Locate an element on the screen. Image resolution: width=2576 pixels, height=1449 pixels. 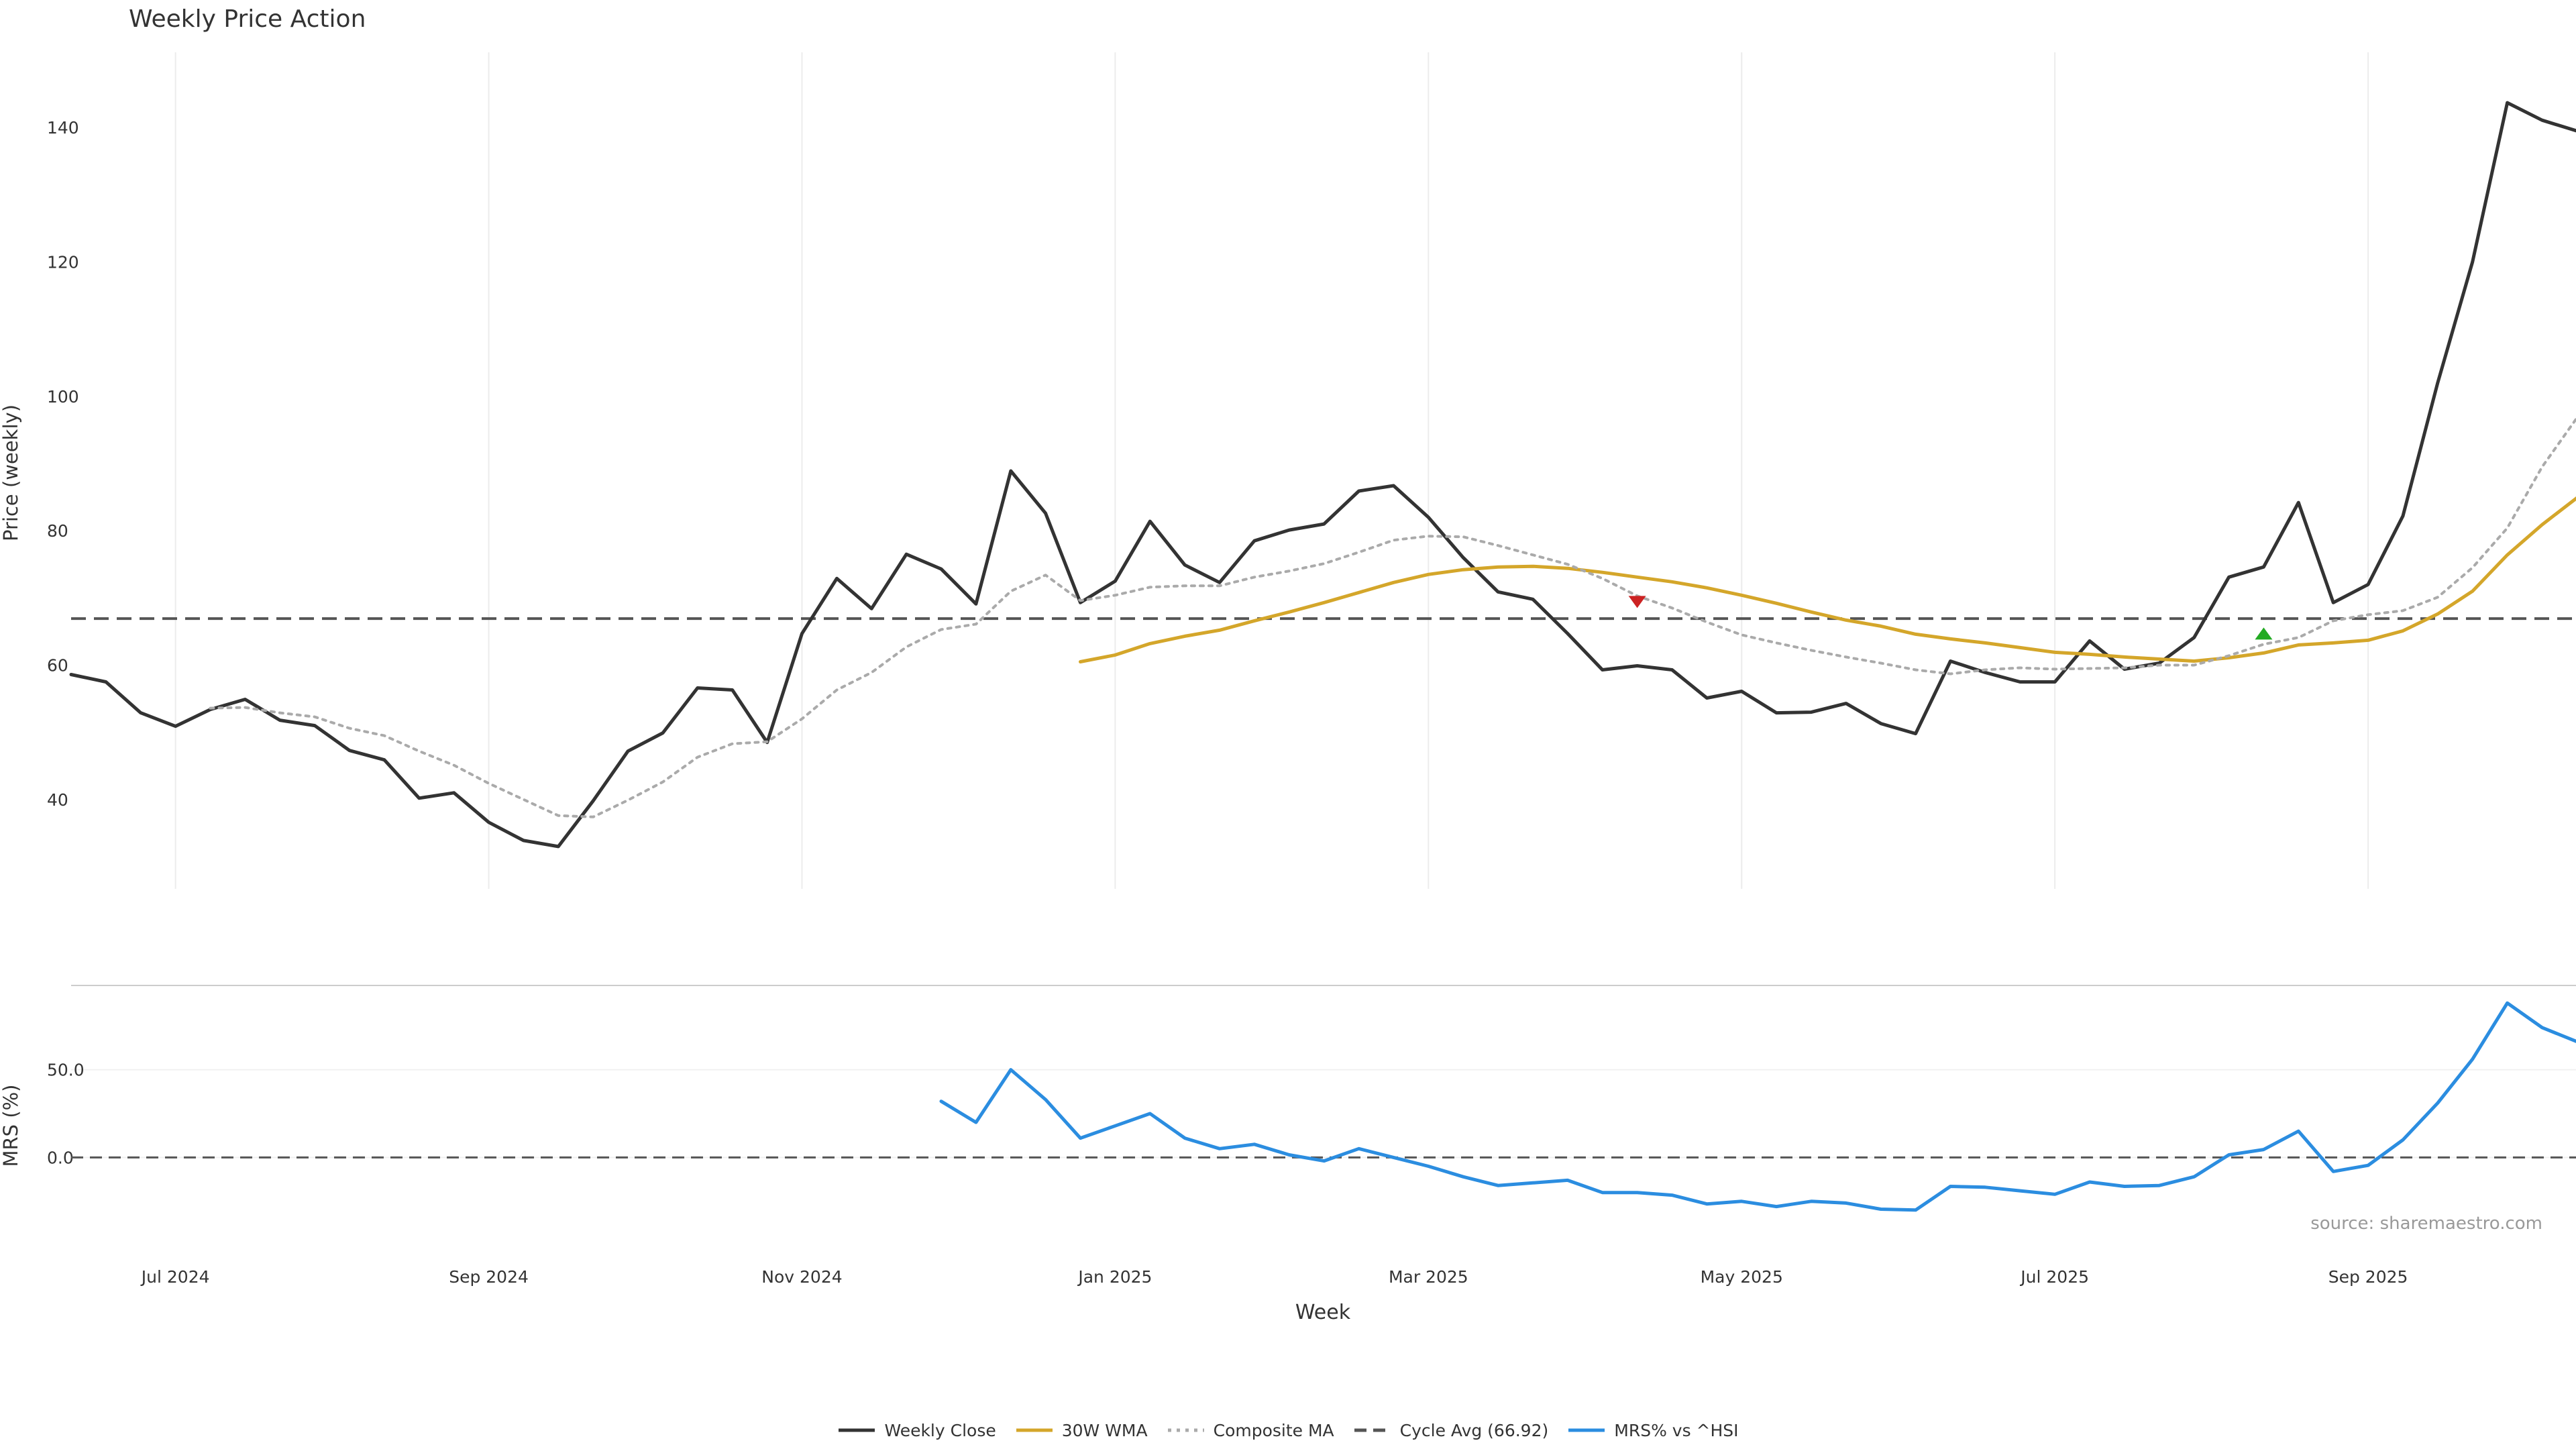
price-y-ticks: 40 60 80 100 120 140 is located at coordinates (63, 464).